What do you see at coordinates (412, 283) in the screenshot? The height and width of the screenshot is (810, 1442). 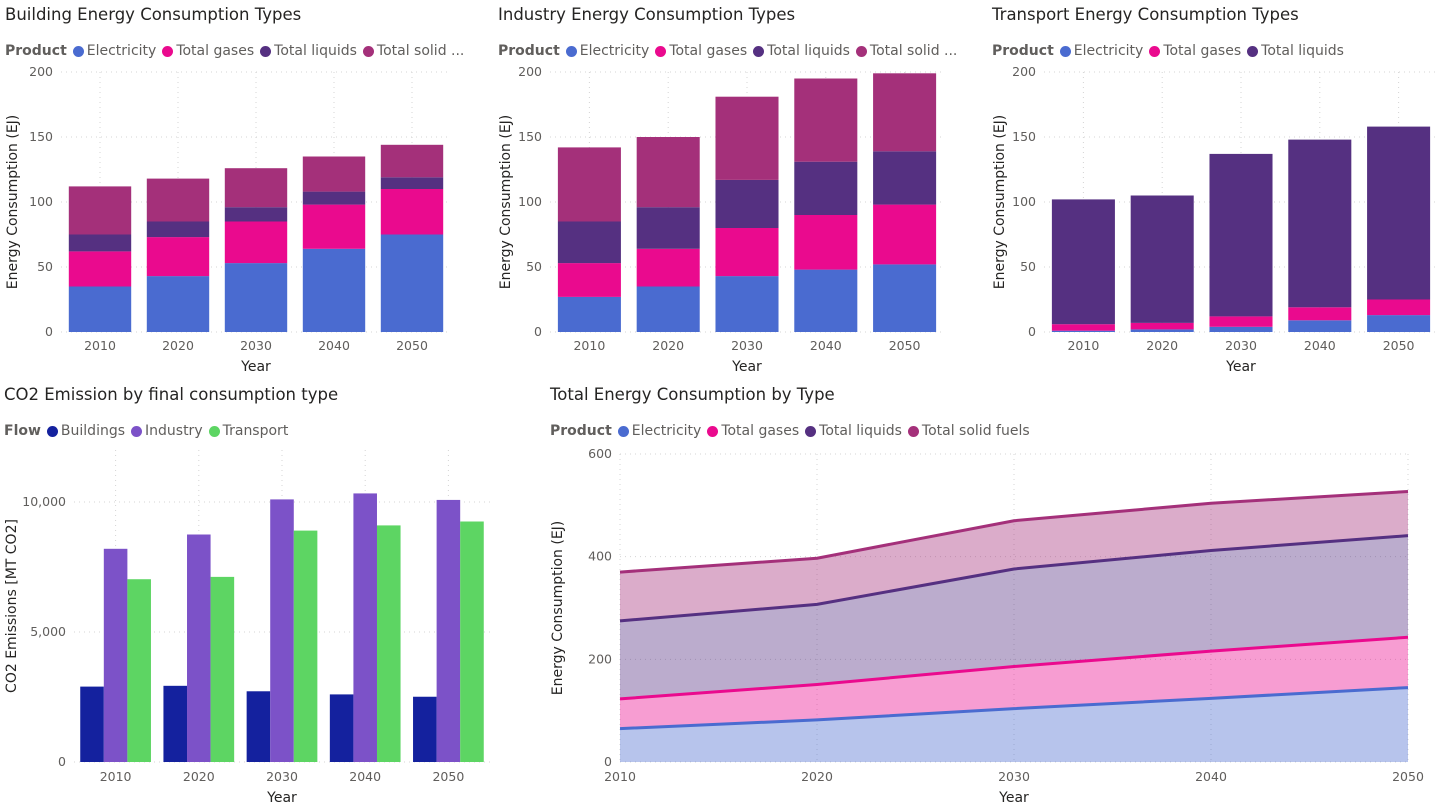 I see `bar-electricity-2050` at bounding box center [412, 283].